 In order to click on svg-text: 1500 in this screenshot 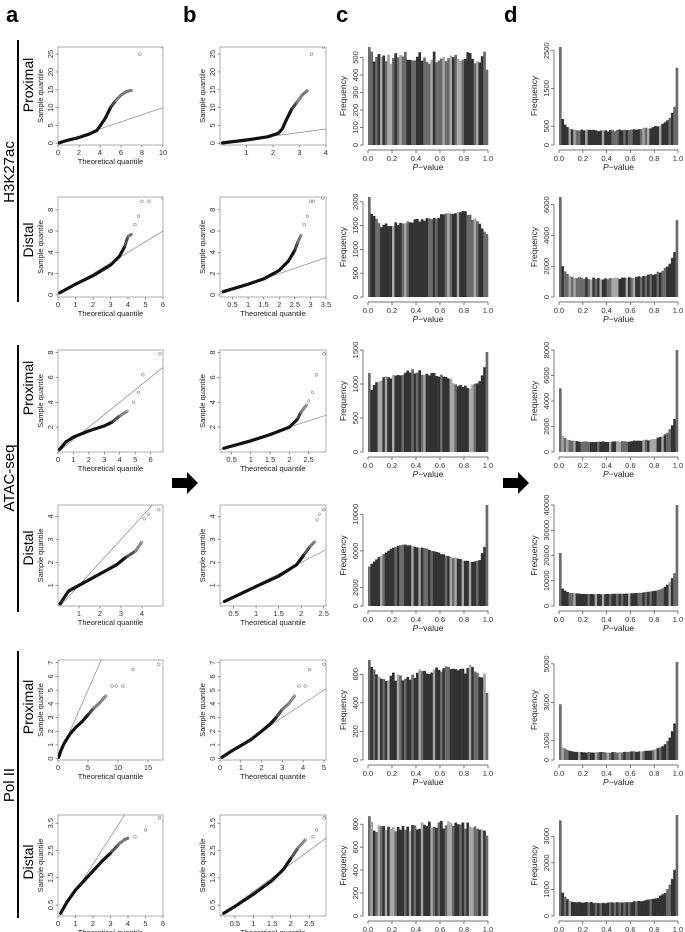, I will do `click(546, 88)`.